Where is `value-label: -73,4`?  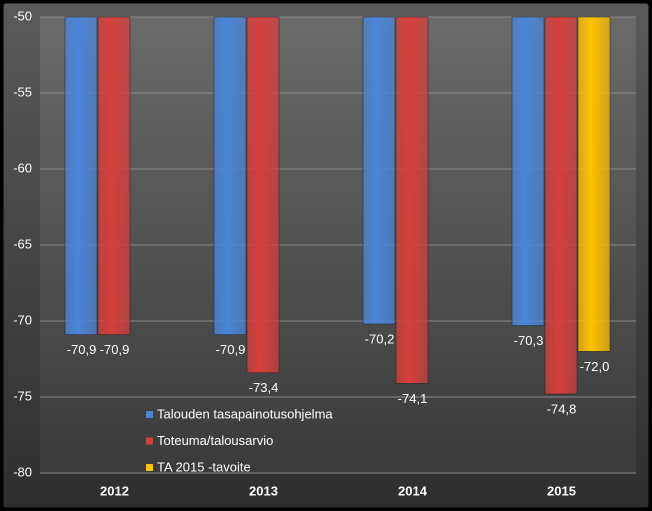
value-label: -73,4 is located at coordinates (264, 387).